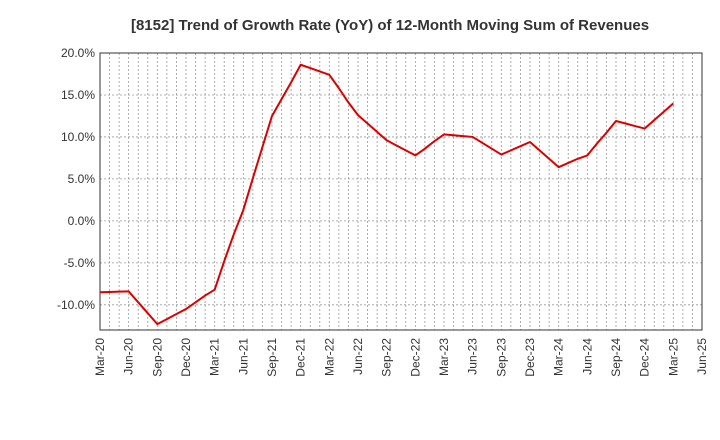  I want to click on x-tick-label: Jun-20, so click(129, 356).